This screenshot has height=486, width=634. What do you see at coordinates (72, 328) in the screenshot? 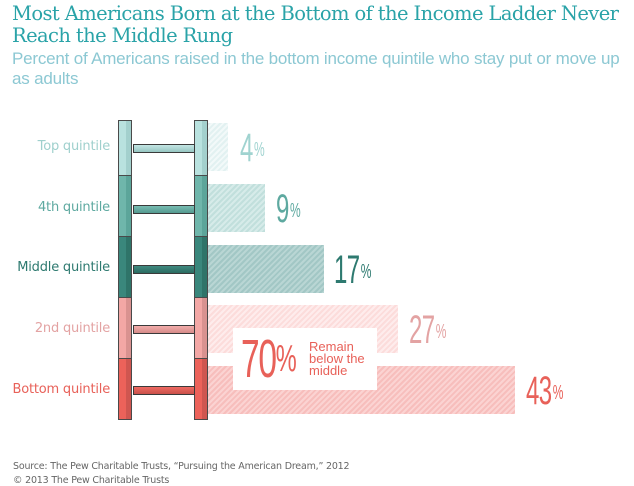
I see `row-label-2nd: 2nd quintile` at bounding box center [72, 328].